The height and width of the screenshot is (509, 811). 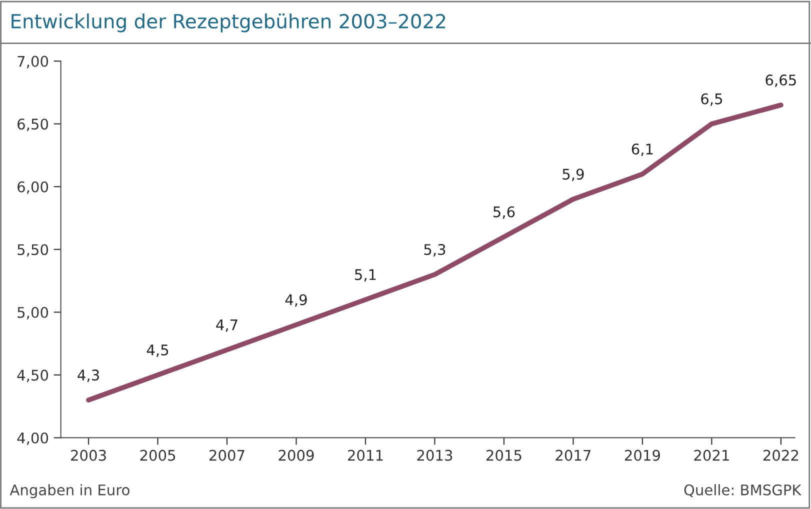 What do you see at coordinates (365, 455) in the screenshot?
I see `x-tick-label: 2011` at bounding box center [365, 455].